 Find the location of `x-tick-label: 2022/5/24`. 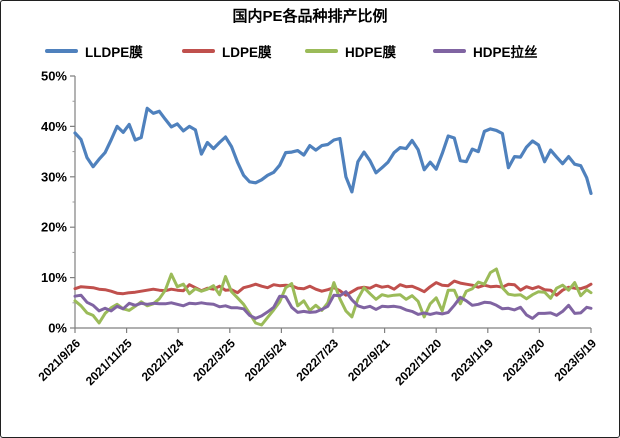

x-tick-label: 2022/5/24 is located at coordinates (266, 360).